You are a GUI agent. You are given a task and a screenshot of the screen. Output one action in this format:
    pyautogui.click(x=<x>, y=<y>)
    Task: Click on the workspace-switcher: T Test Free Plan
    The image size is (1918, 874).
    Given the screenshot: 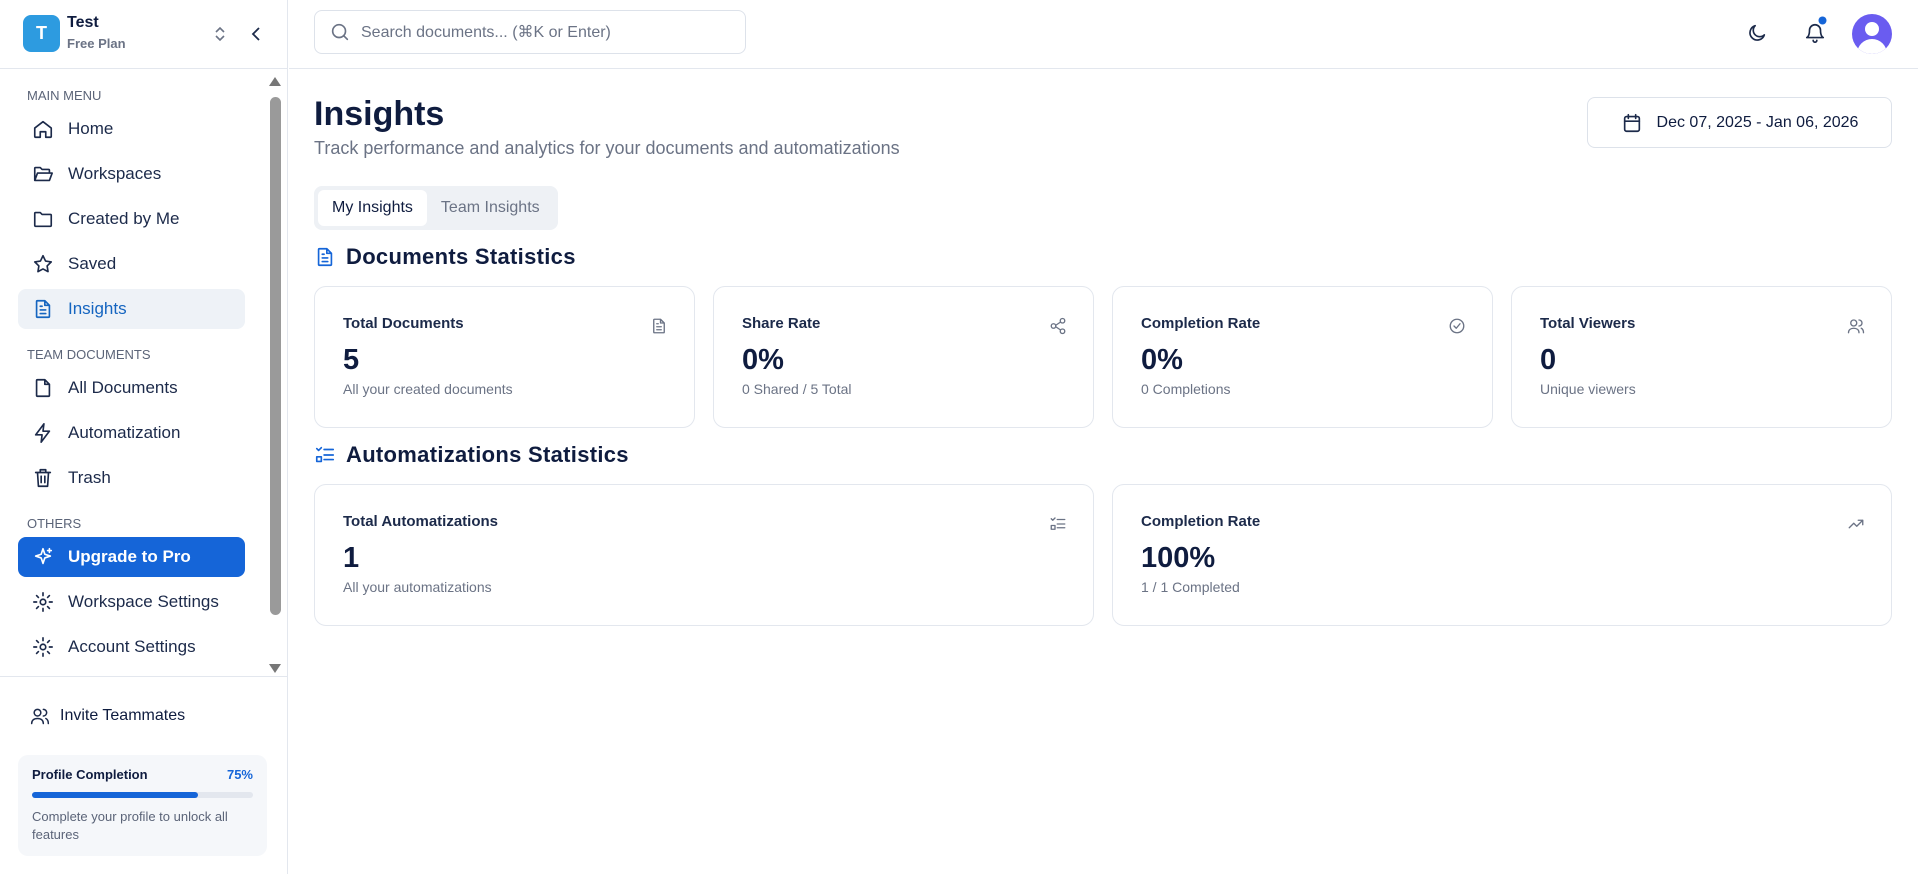 What is the action you would take?
    pyautogui.click(x=143, y=34)
    